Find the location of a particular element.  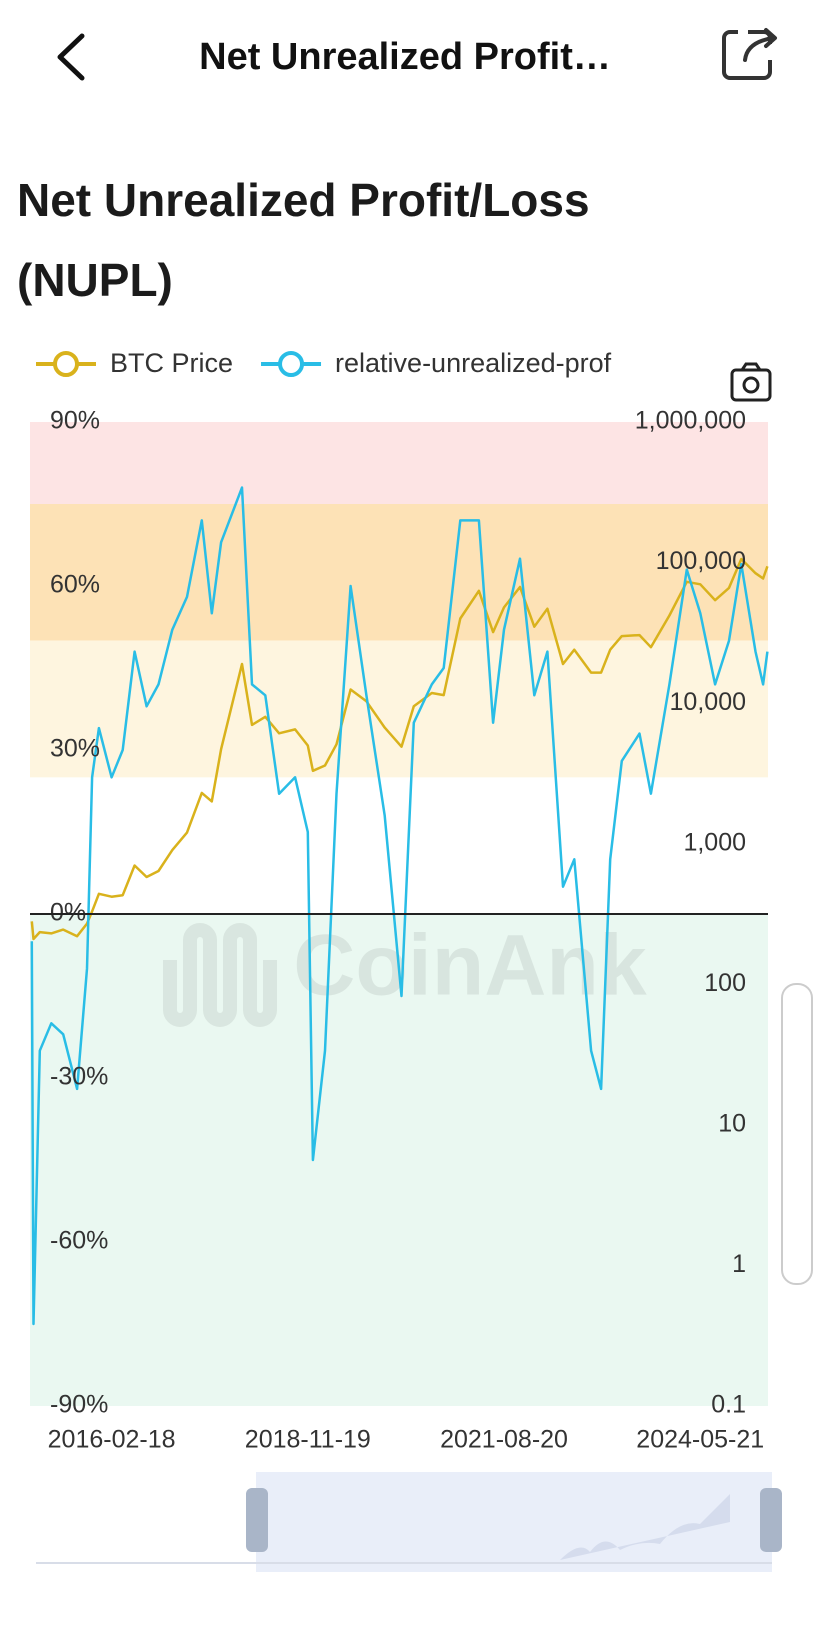

range-slider is located at coordinates (409, 1522).